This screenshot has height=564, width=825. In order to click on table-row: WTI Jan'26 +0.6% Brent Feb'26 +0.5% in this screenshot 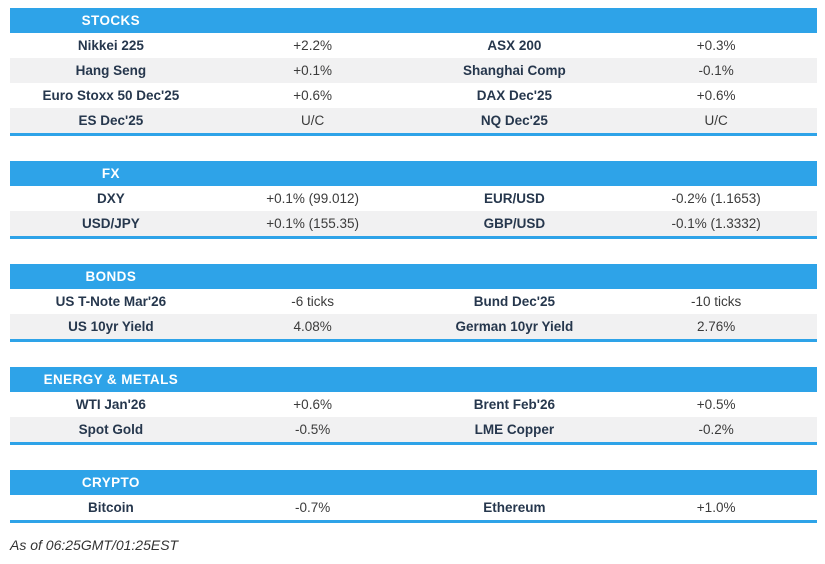, I will do `click(413, 404)`.